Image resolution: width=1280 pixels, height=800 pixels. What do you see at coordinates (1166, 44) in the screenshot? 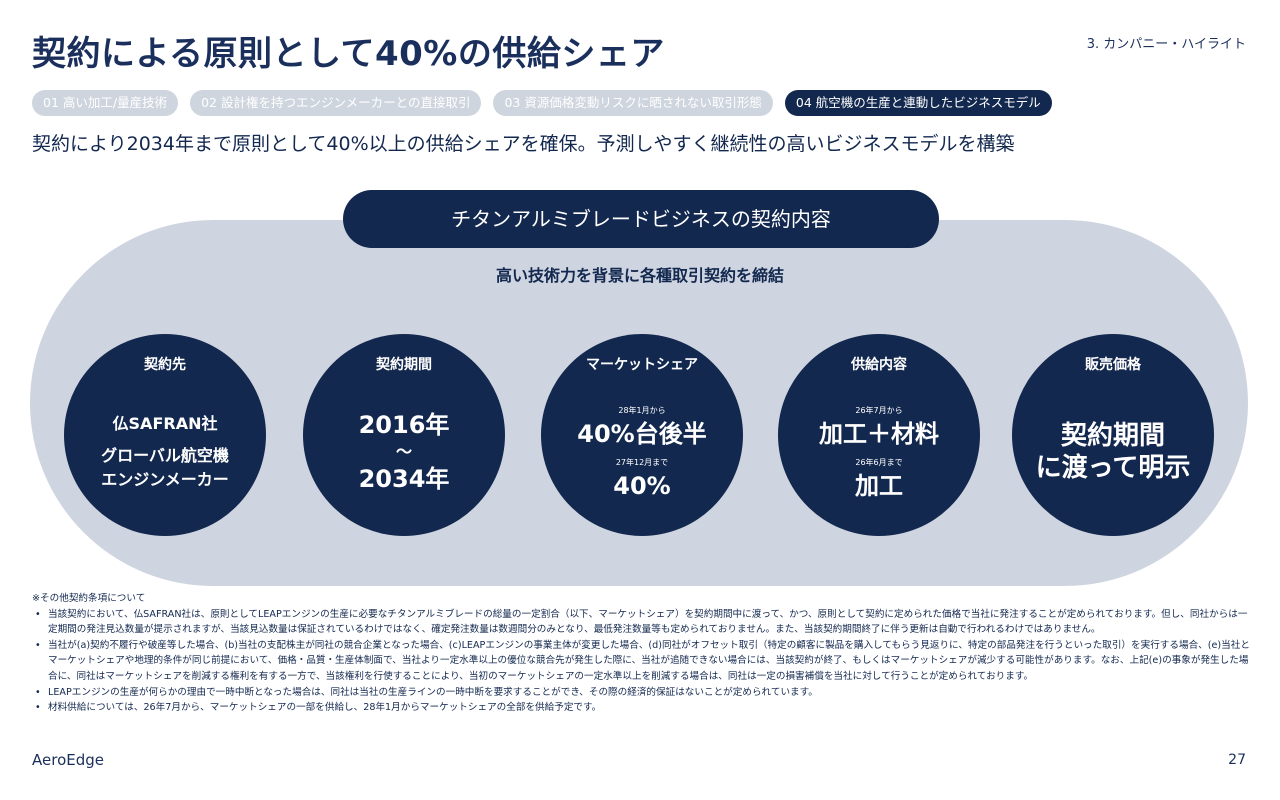
I see `section-label: 3. カンパニー・ハイライト` at bounding box center [1166, 44].